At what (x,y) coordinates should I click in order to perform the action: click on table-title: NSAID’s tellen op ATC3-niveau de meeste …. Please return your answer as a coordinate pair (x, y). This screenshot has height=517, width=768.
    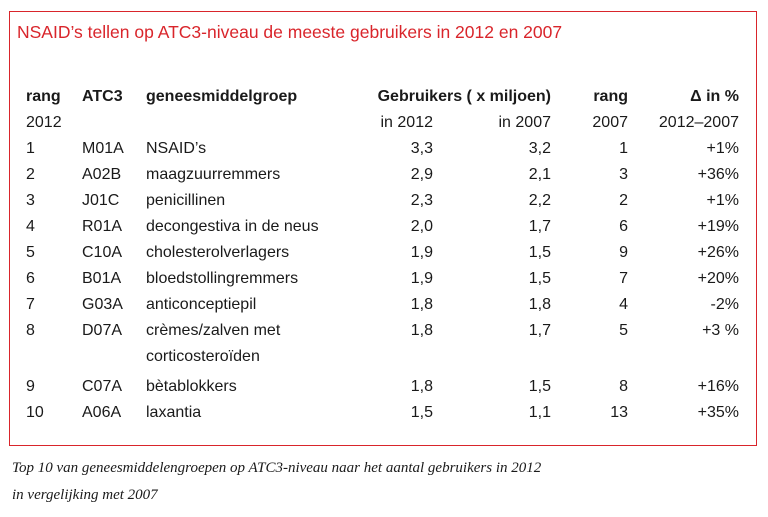
    Looking at the image, I should click on (290, 32).